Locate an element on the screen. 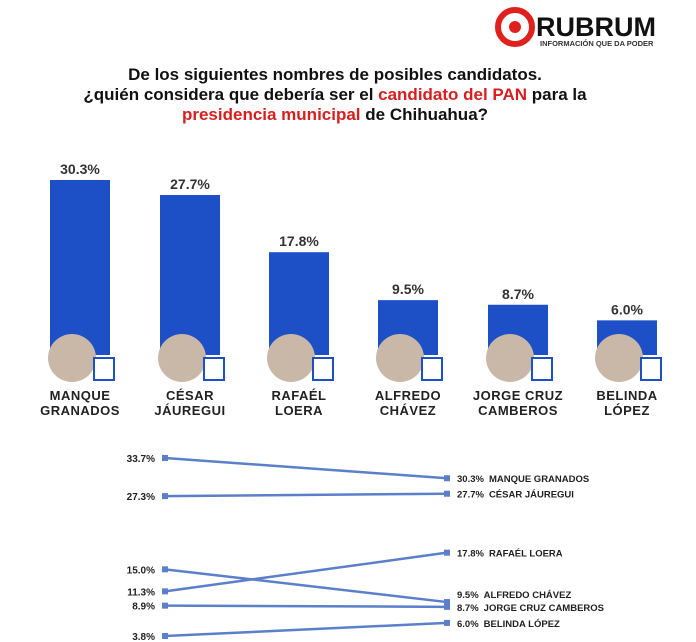 The image size is (696, 642). tagline: INFORMACIÓN QUE DA PODER is located at coordinates (597, 43).